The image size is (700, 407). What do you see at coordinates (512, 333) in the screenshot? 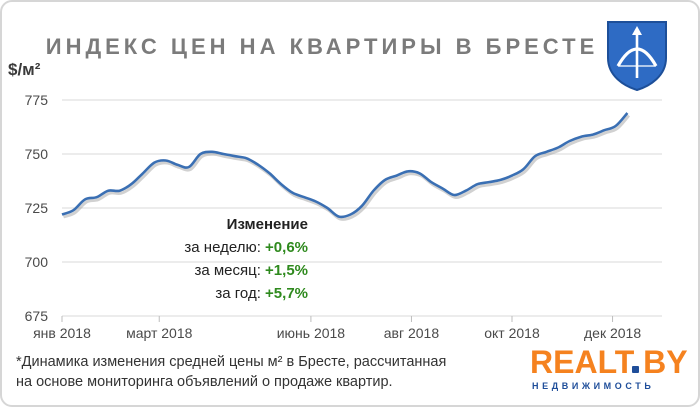
I see `x-tick-label-4: окт 2018` at bounding box center [512, 333].